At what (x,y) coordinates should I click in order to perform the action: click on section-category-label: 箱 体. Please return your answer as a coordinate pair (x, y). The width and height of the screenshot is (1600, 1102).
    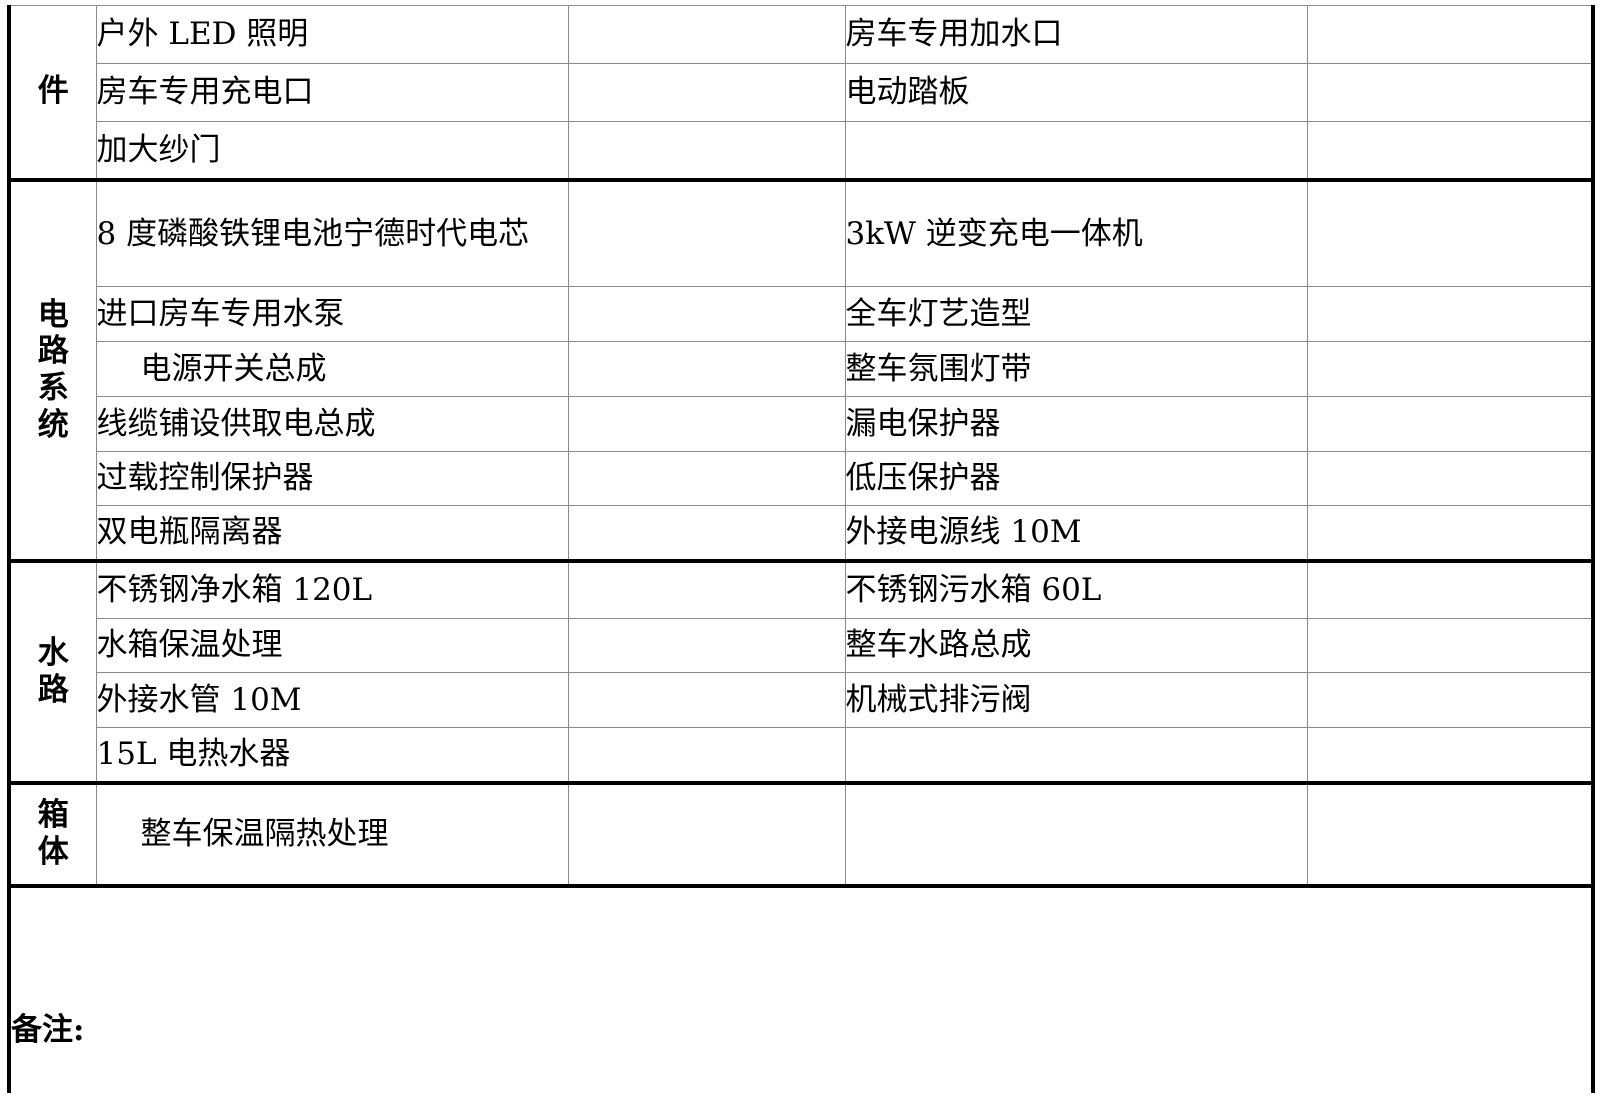
    Looking at the image, I should click on (53, 833).